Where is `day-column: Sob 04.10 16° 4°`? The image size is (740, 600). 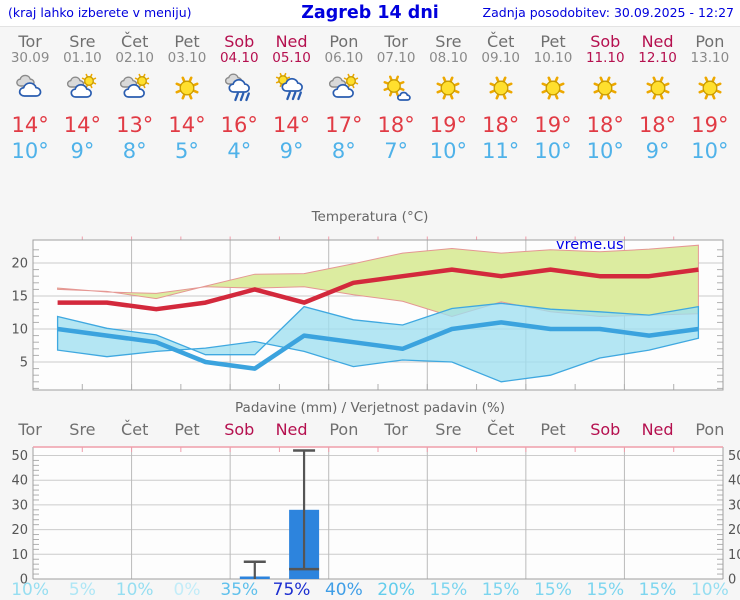 day-column: Sob 04.10 16° 4° is located at coordinates (239, 97).